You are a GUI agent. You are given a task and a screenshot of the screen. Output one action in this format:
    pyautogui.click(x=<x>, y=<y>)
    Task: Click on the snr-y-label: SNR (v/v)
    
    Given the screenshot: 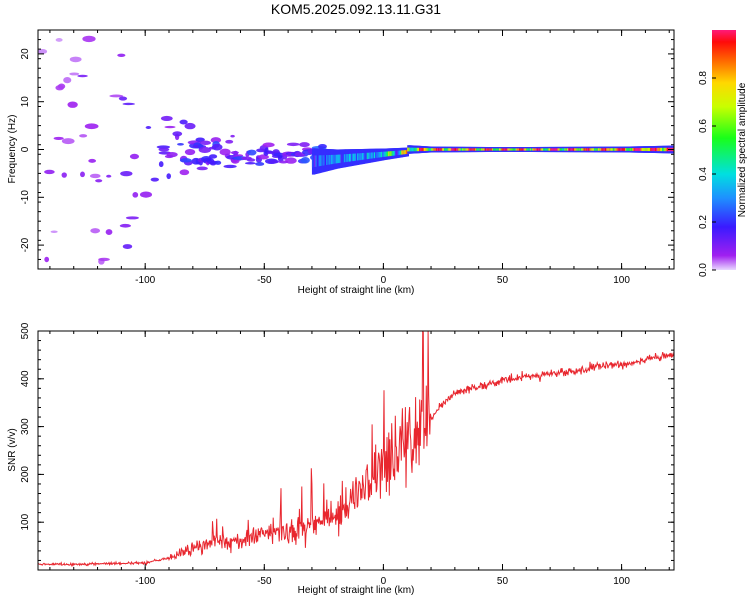 What is the action you would take?
    pyautogui.click(x=12, y=449)
    